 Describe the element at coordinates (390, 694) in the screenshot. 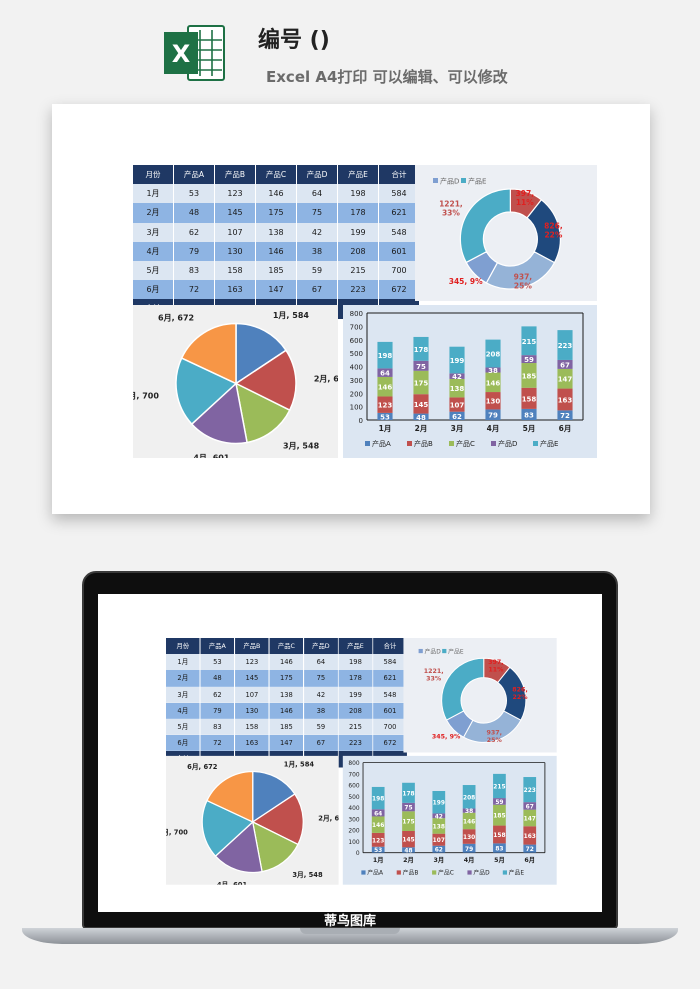

I see `table-cell: 548` at that location.